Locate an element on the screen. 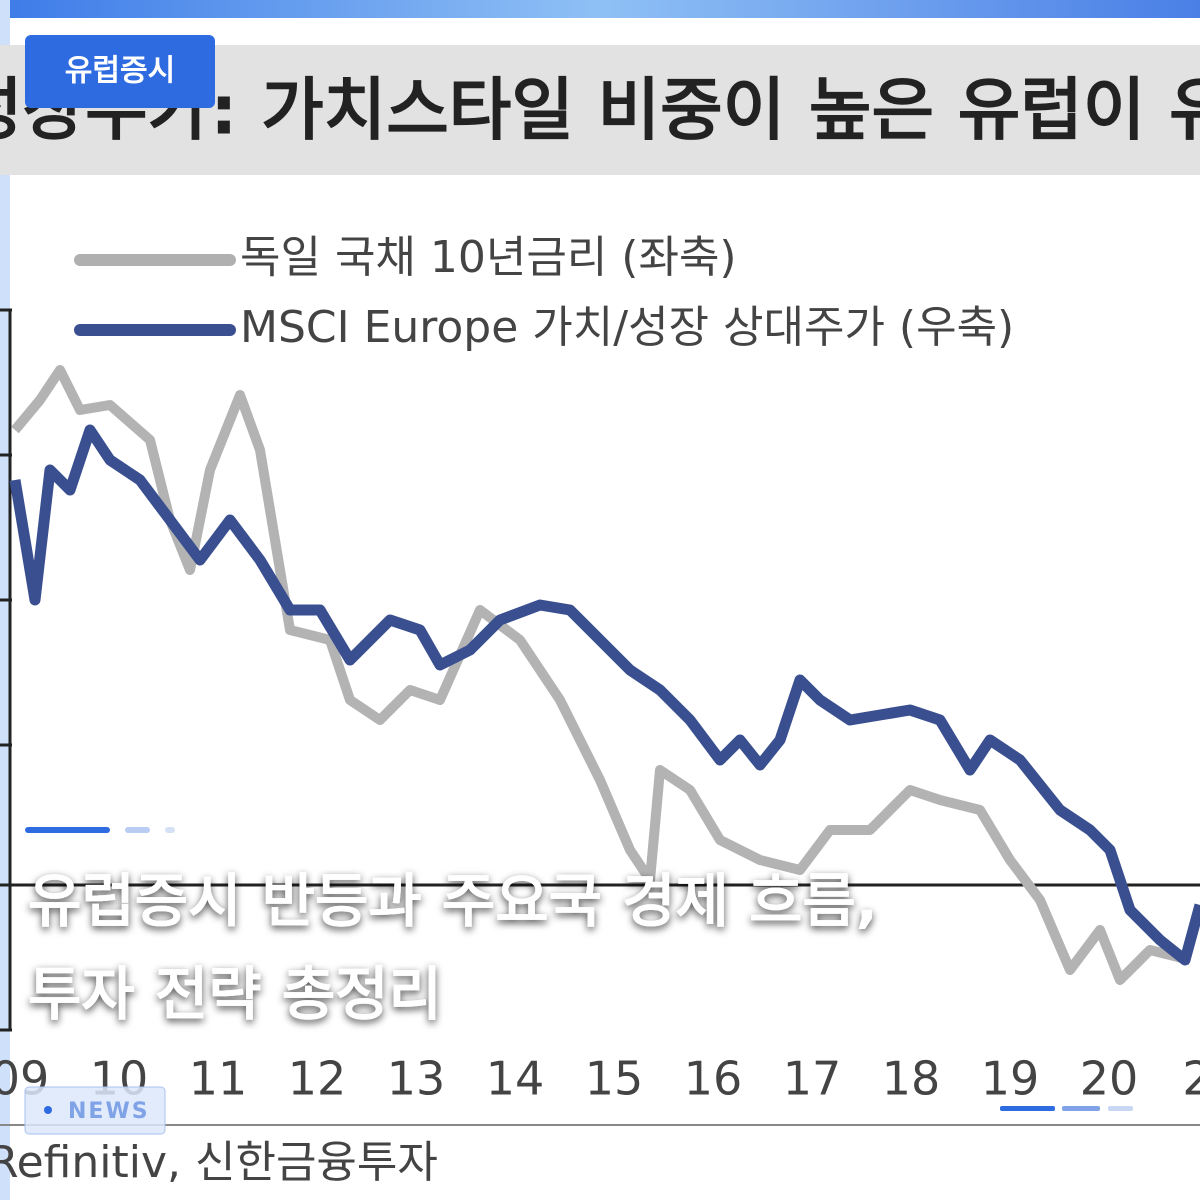 This screenshot has height=1200, width=1200. tag is located at coordinates (95, 1110).